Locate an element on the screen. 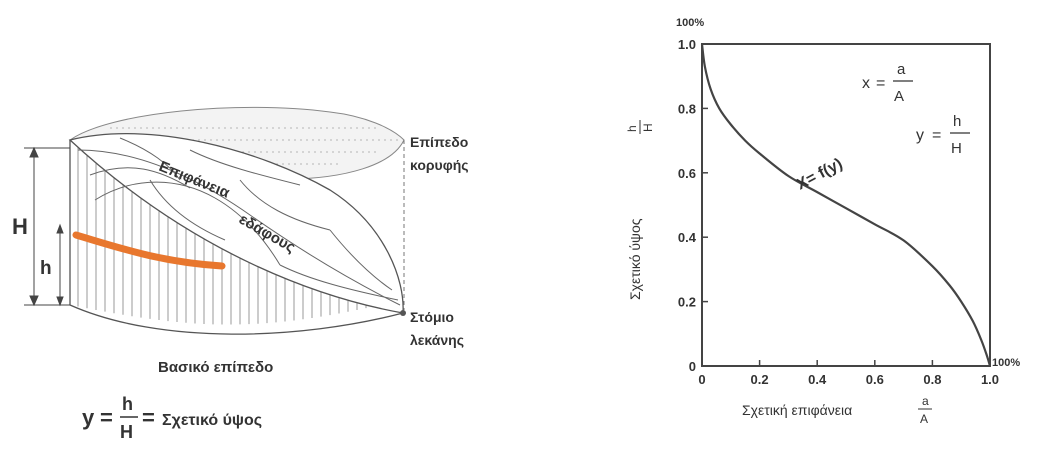 The width and height of the screenshot is (1038, 457). y-tick-label-5: 1.0 is located at coordinates (687, 44).